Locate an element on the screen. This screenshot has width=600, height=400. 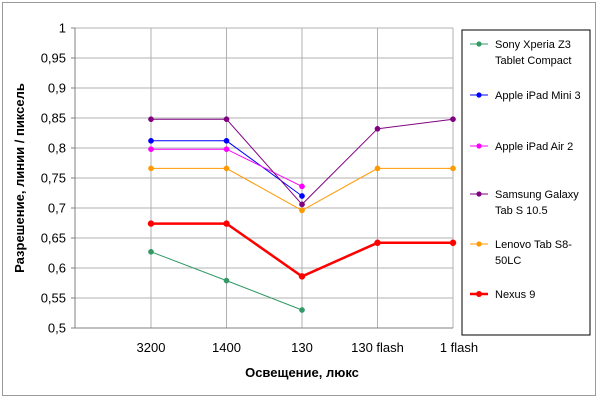
legend-label: Tab S 10.5 is located at coordinates (521, 211).